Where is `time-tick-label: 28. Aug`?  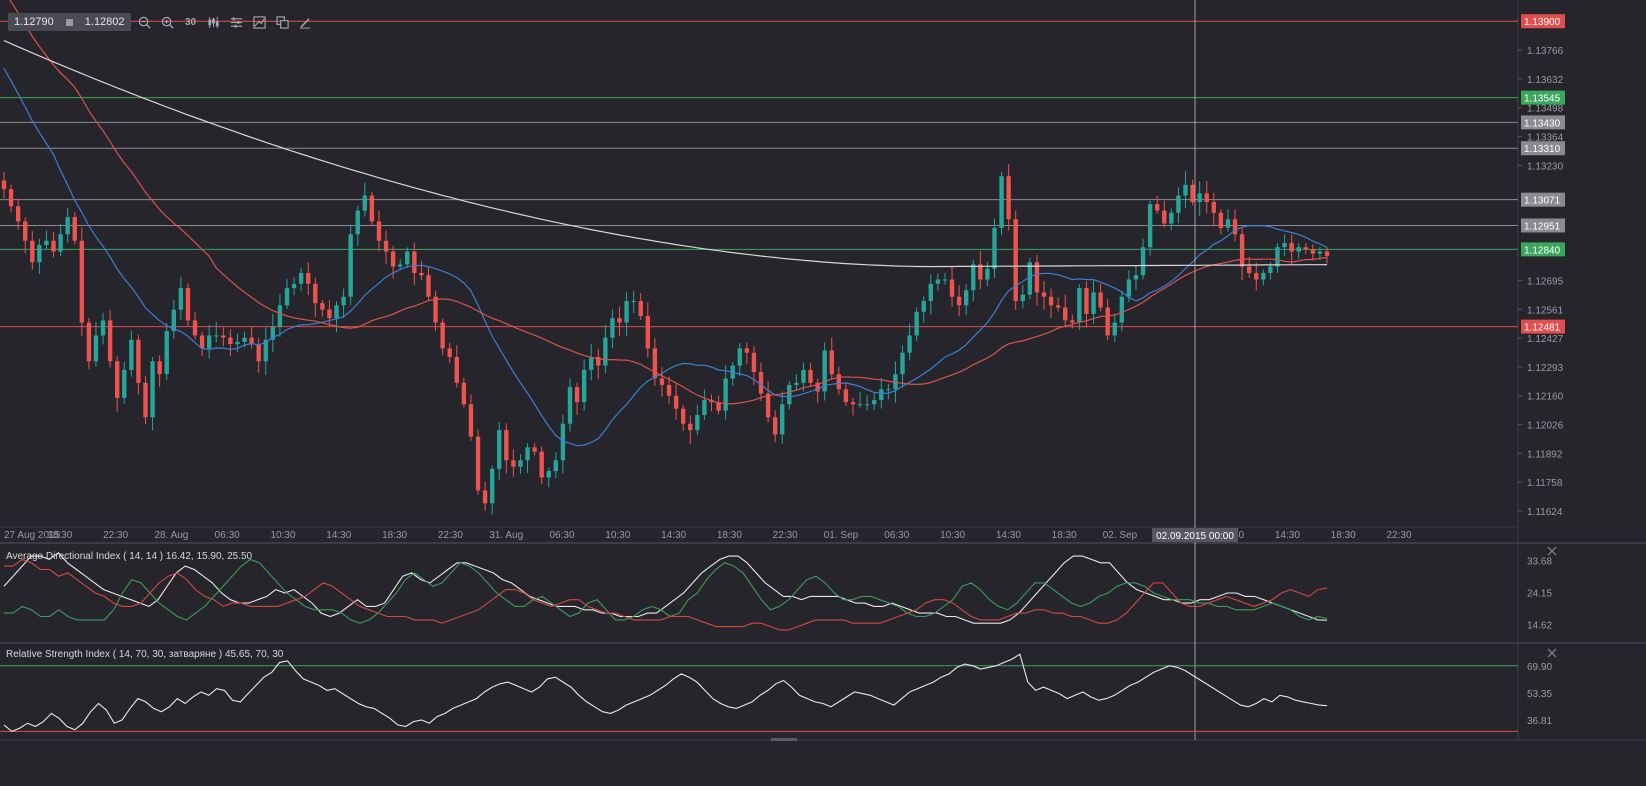 time-tick-label: 28. Aug is located at coordinates (171, 535).